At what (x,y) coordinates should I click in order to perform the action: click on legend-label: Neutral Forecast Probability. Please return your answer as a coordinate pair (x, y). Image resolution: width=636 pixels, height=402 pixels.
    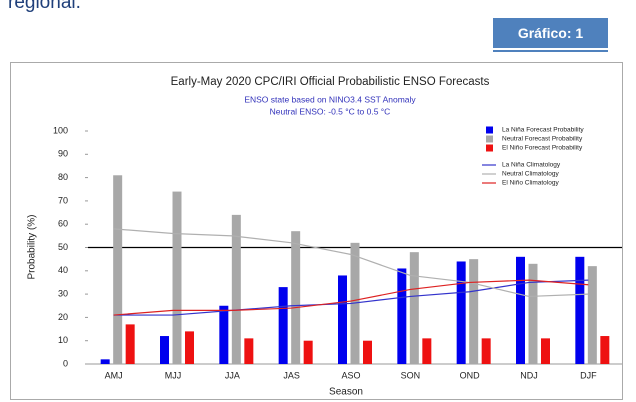
    Looking at the image, I should click on (542, 139).